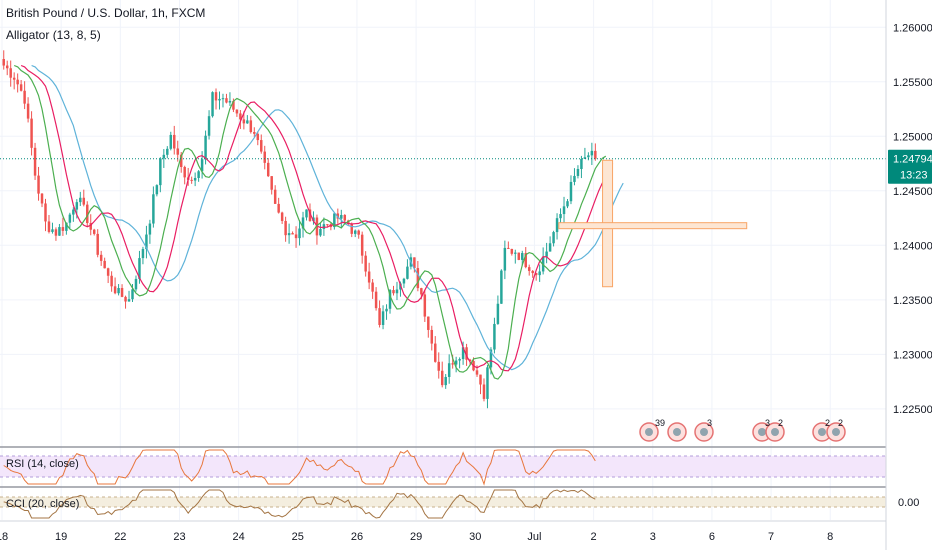  What do you see at coordinates (653, 223) in the screenshot?
I see `position-marker` at bounding box center [653, 223].